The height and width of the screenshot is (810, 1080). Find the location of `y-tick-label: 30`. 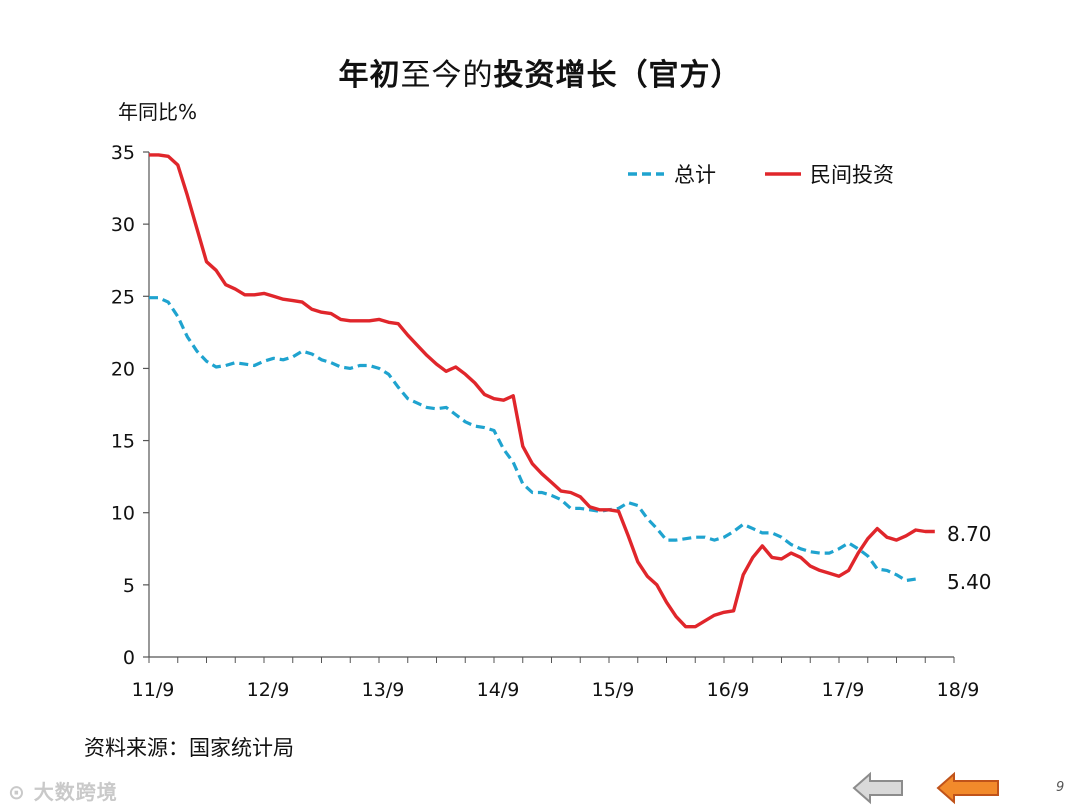

y-tick-label: 30 is located at coordinates (123, 225).